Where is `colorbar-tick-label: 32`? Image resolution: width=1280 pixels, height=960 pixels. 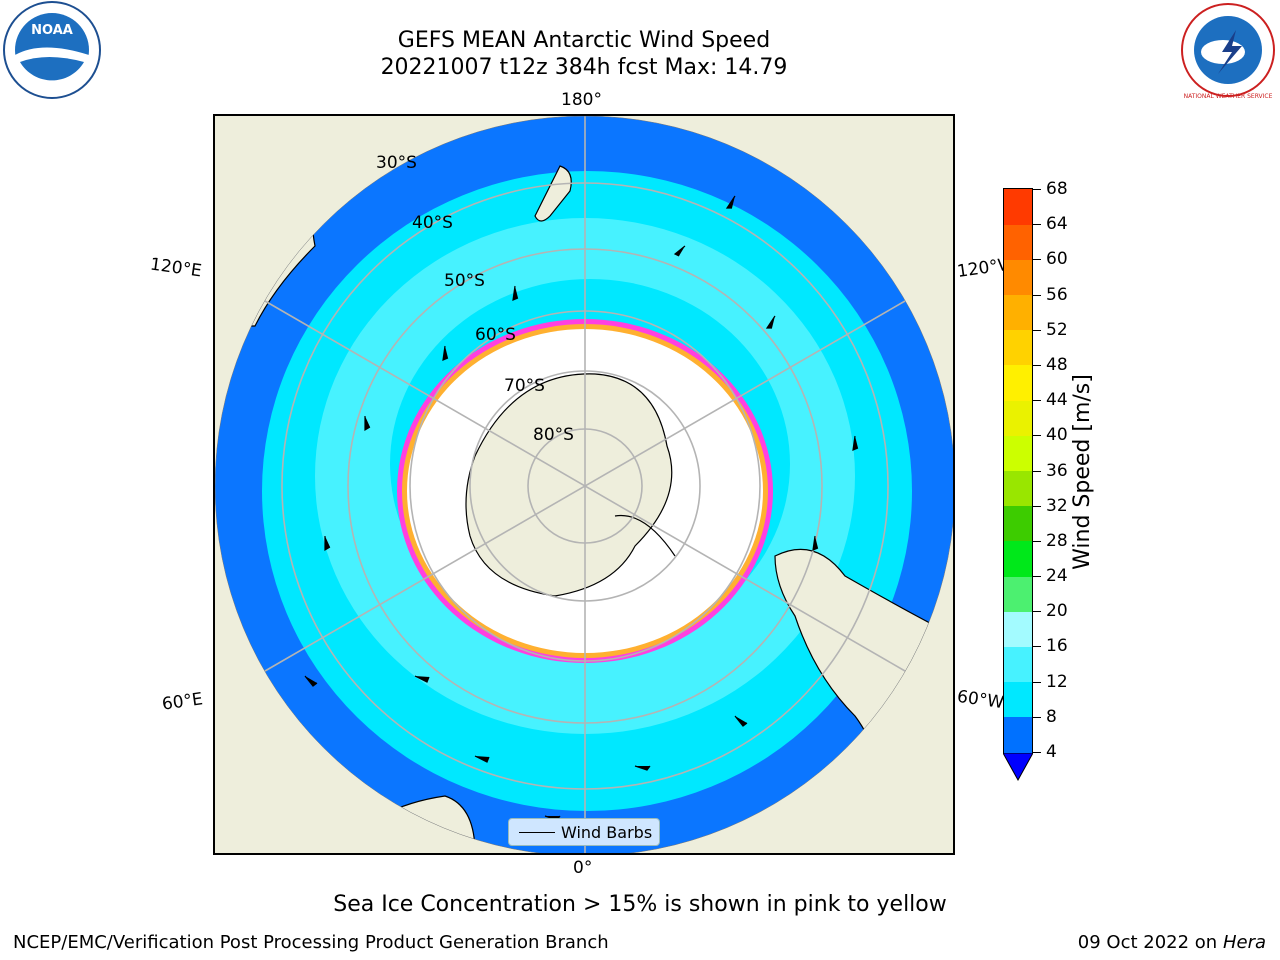
colorbar-tick-label: 32 is located at coordinates (1057, 505).